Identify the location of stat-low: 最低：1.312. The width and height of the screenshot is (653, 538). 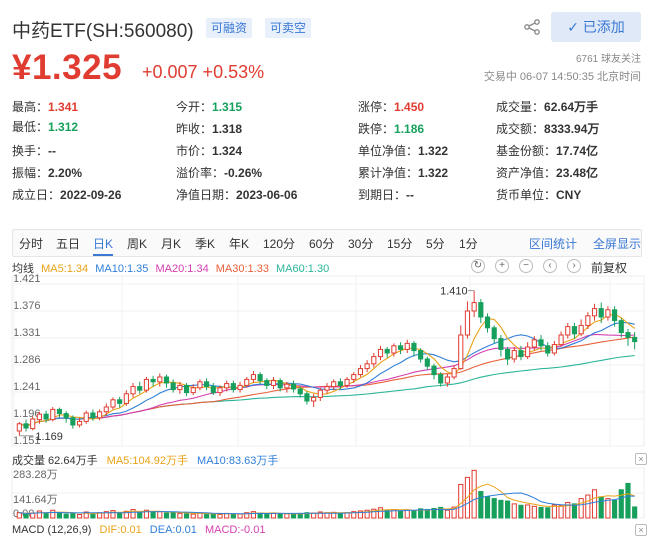
(45, 127).